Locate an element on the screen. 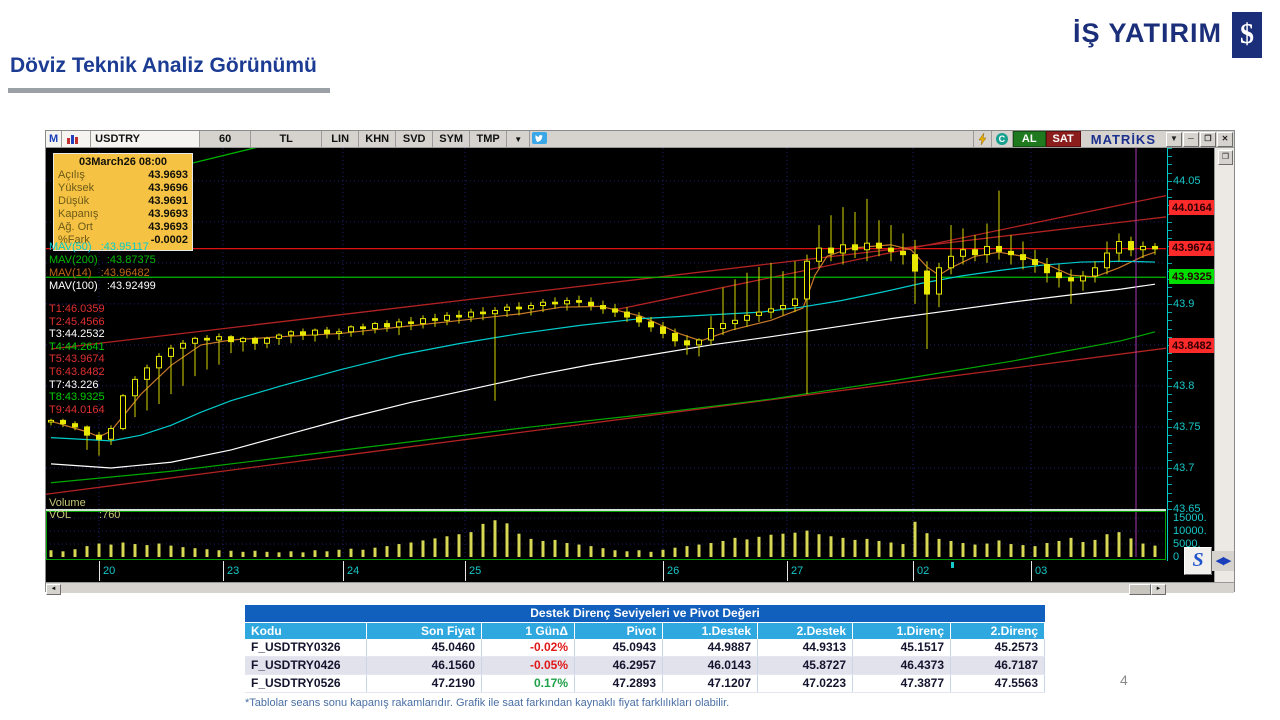 This screenshot has height=720, width=1280. c-glyph: C is located at coordinates (1001, 139).